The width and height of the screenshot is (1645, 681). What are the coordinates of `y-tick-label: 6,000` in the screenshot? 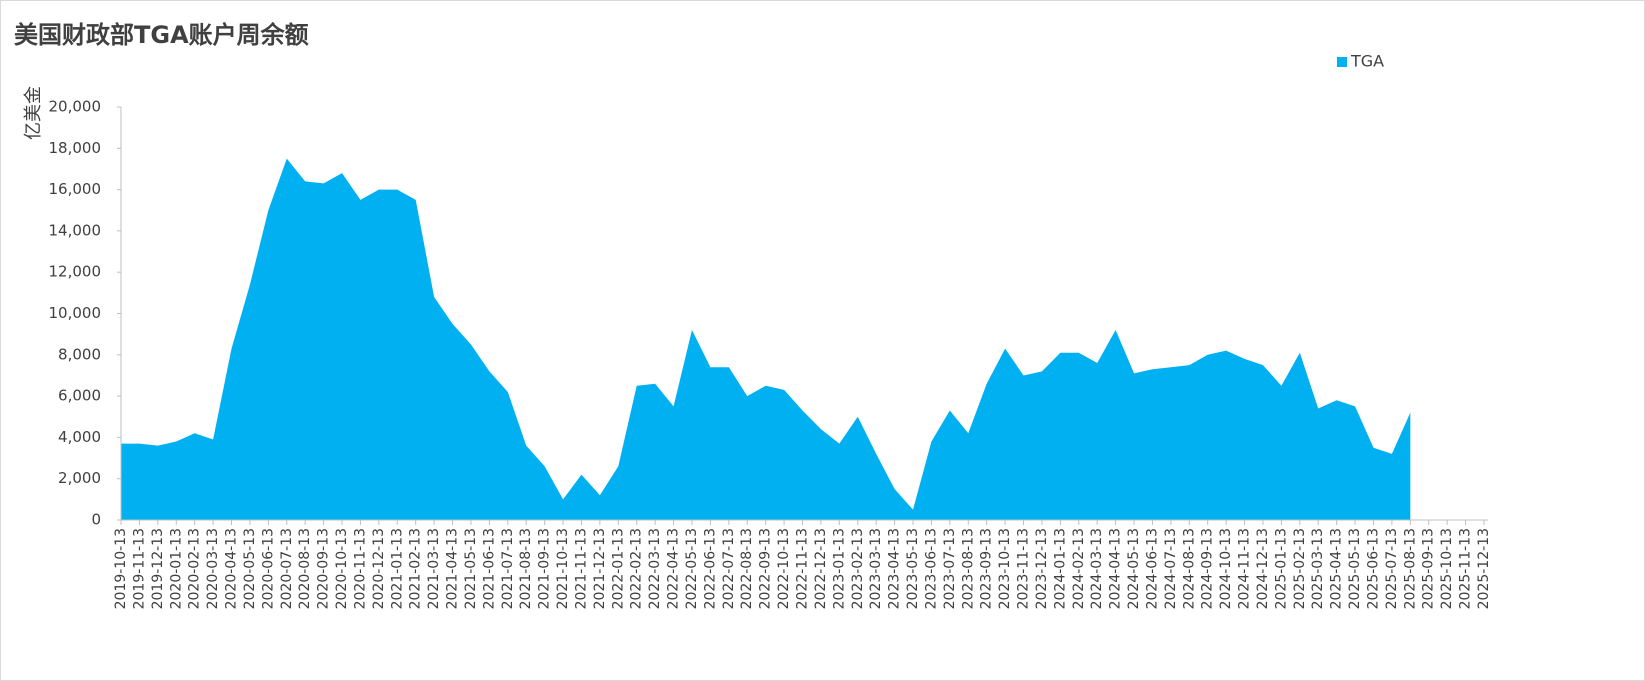 It's located at (79, 396).